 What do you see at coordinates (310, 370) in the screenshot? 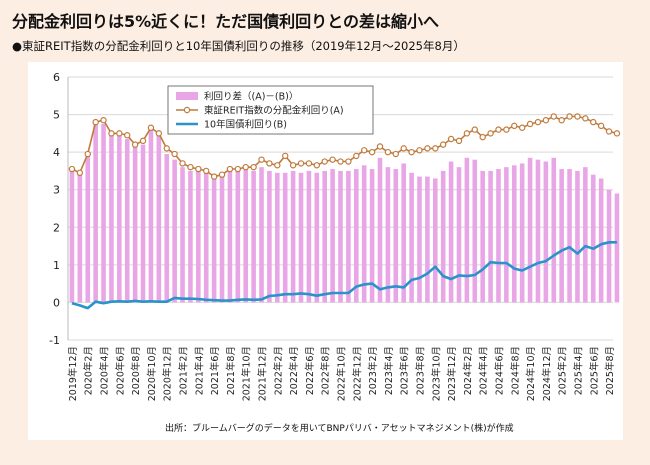
I see `x-tick-label: 2022年6月` at bounding box center [310, 370].